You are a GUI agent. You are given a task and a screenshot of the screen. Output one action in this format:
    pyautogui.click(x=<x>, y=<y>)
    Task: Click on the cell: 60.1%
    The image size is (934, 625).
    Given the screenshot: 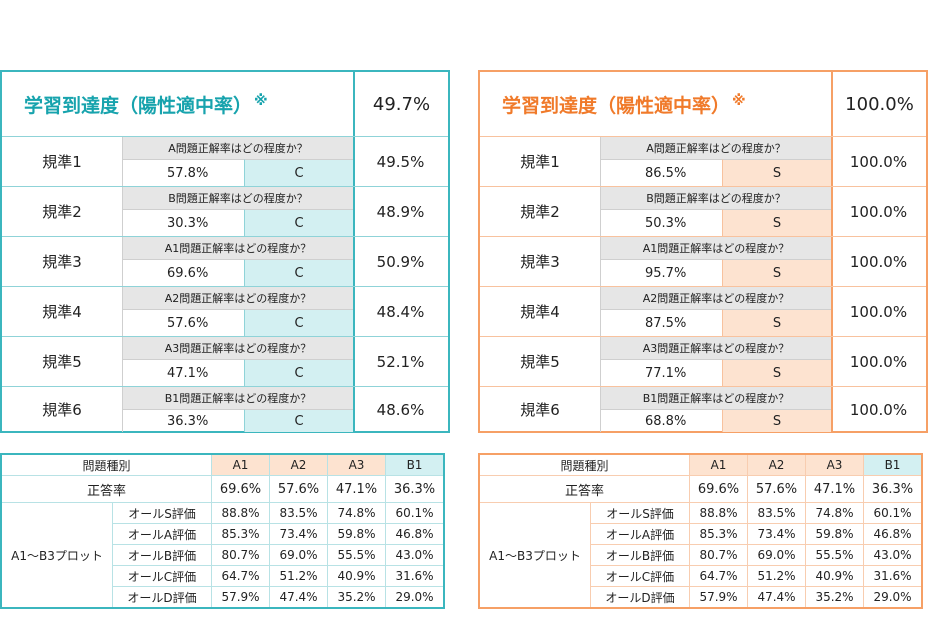 What is the action you would take?
    pyautogui.click(x=415, y=513)
    